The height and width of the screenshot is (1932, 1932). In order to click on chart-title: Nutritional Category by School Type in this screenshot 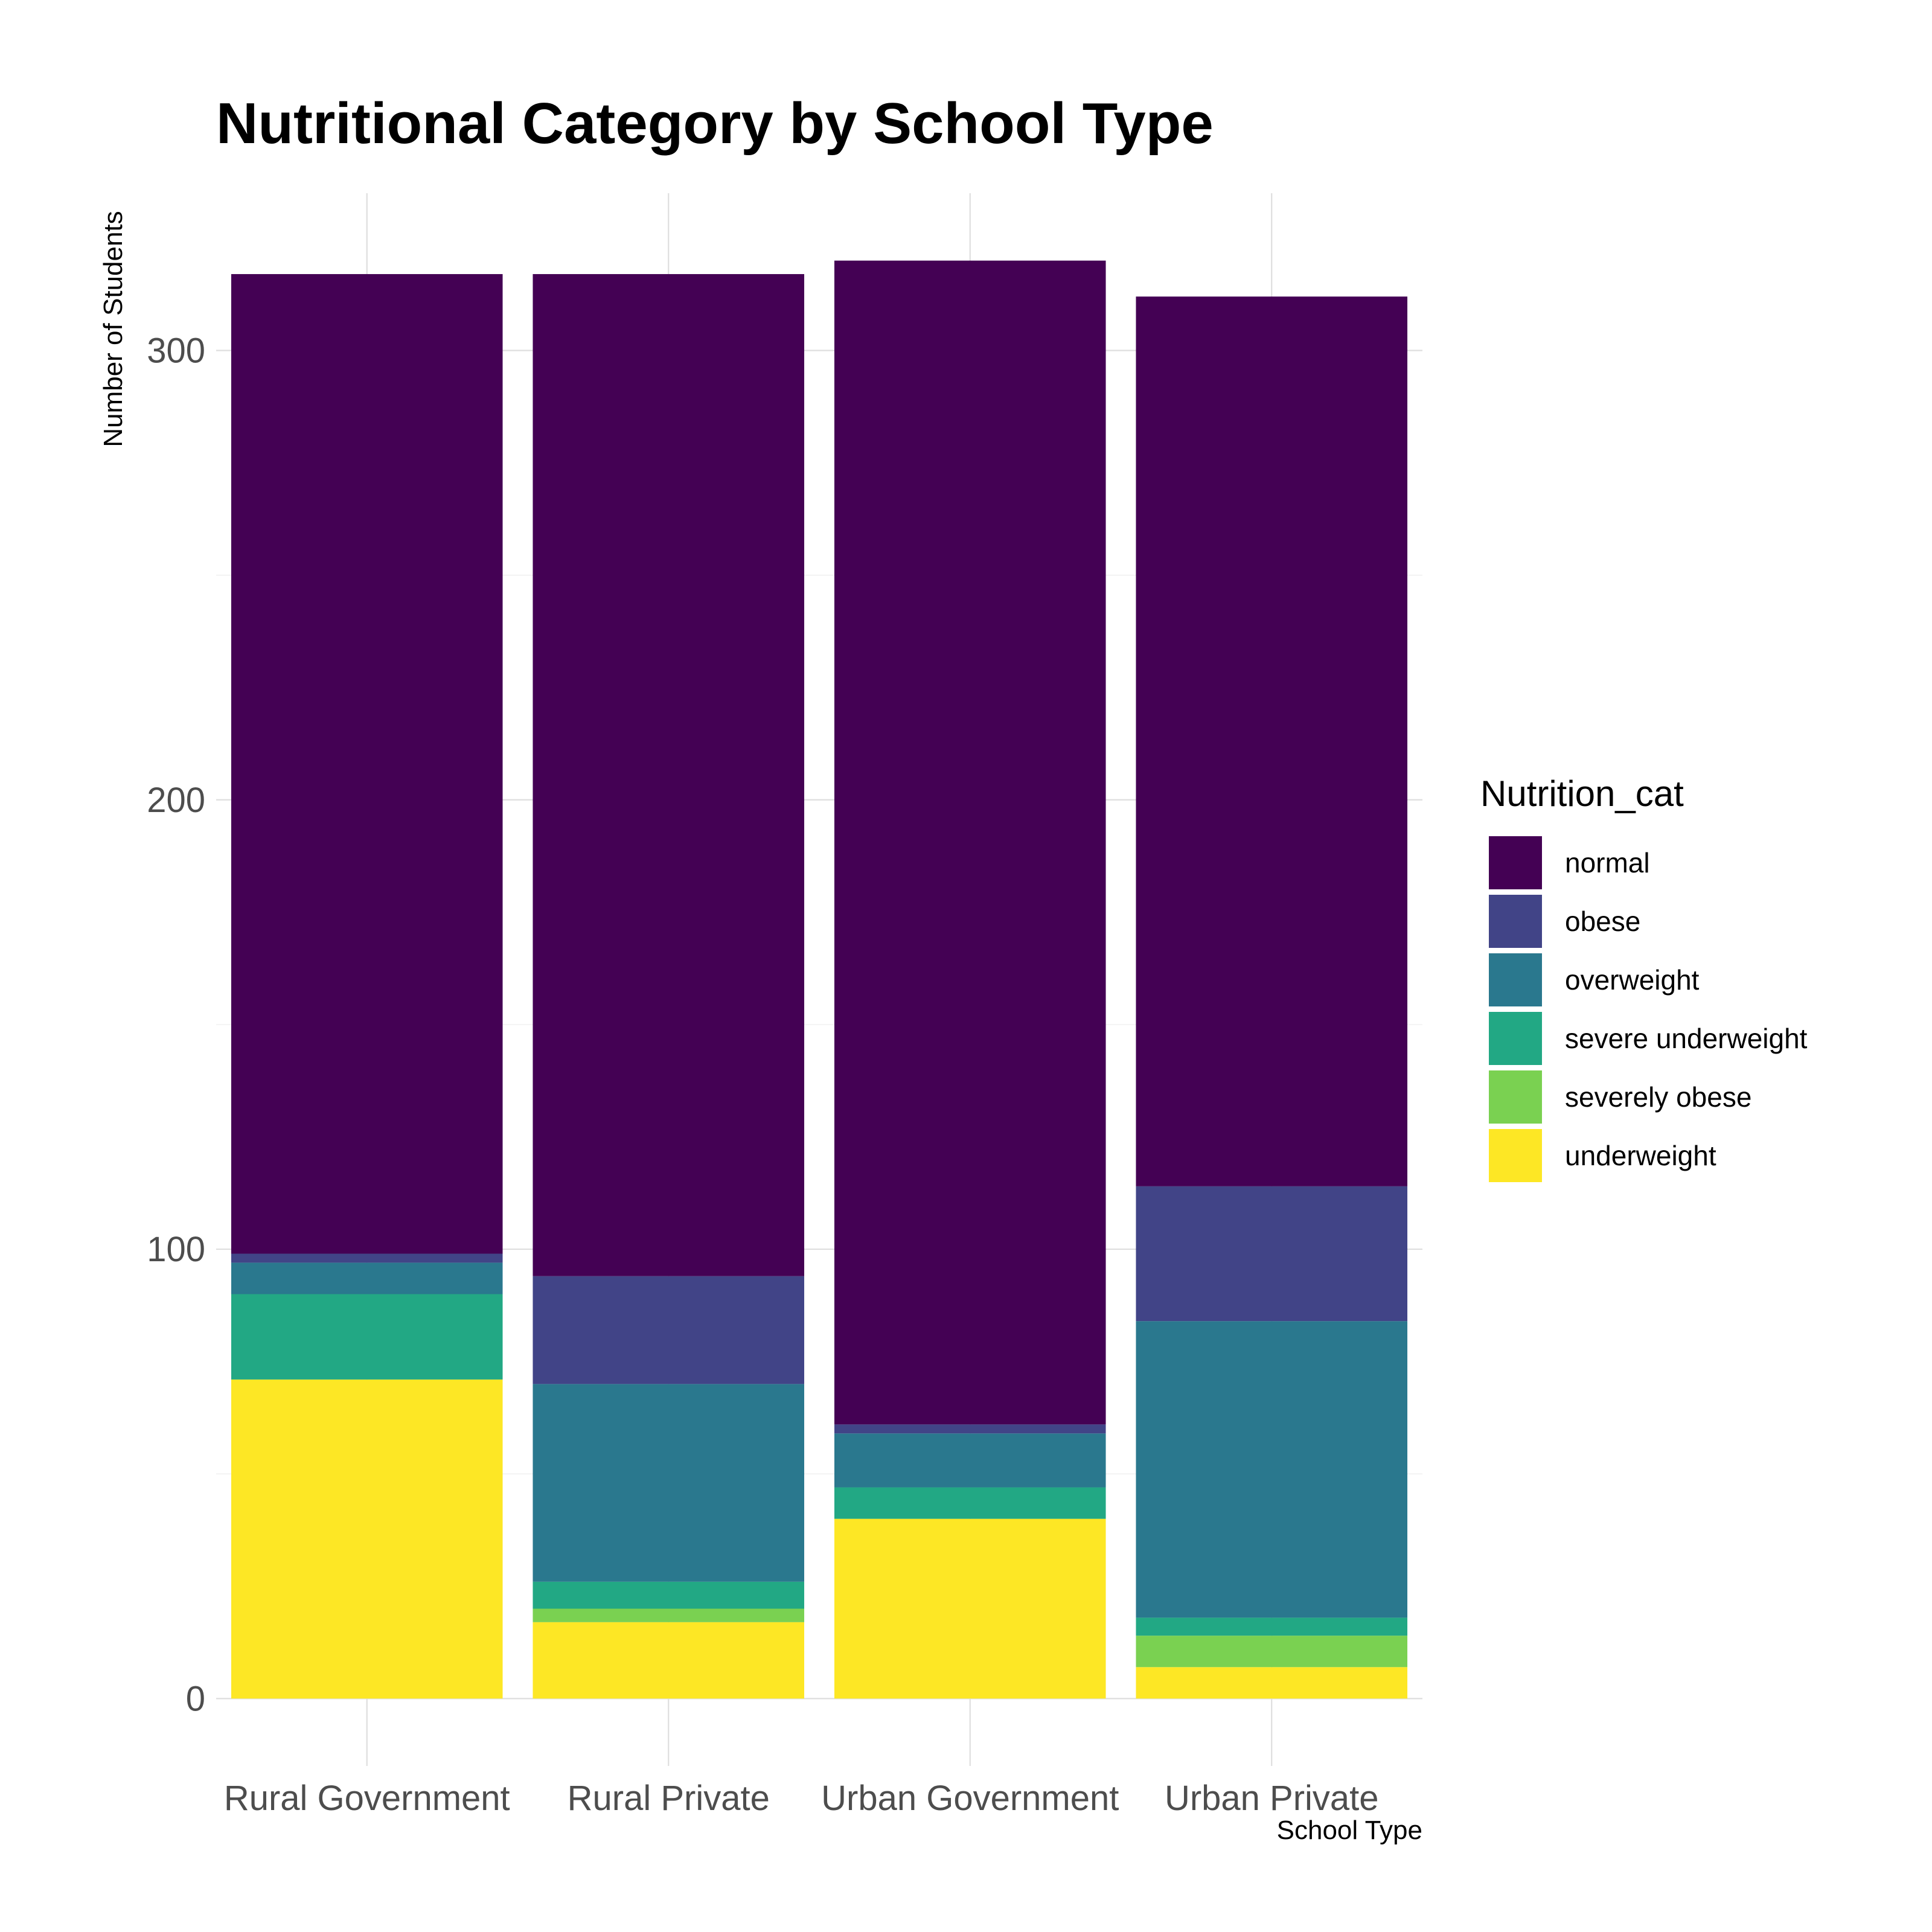, I will do `click(715, 124)`.